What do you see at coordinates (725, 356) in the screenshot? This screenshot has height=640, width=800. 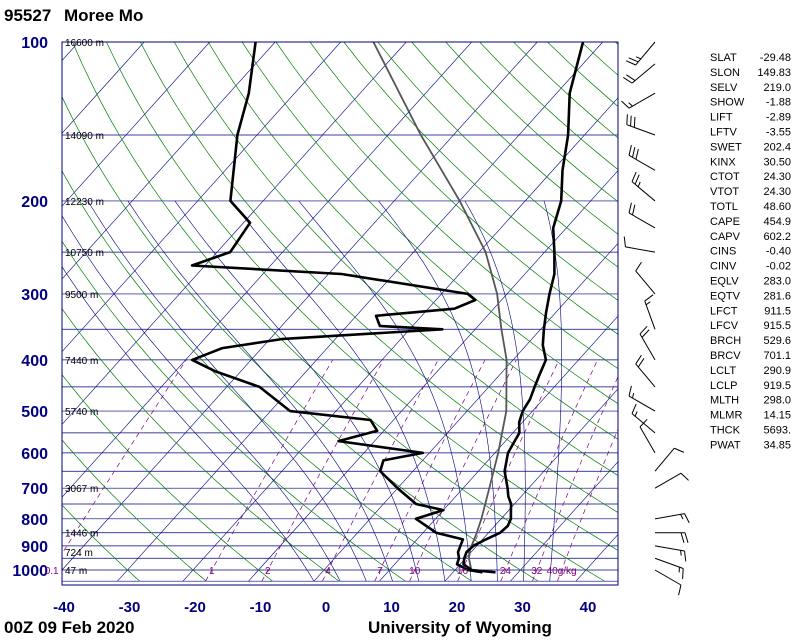 I see `index-key: BRCV` at bounding box center [725, 356].